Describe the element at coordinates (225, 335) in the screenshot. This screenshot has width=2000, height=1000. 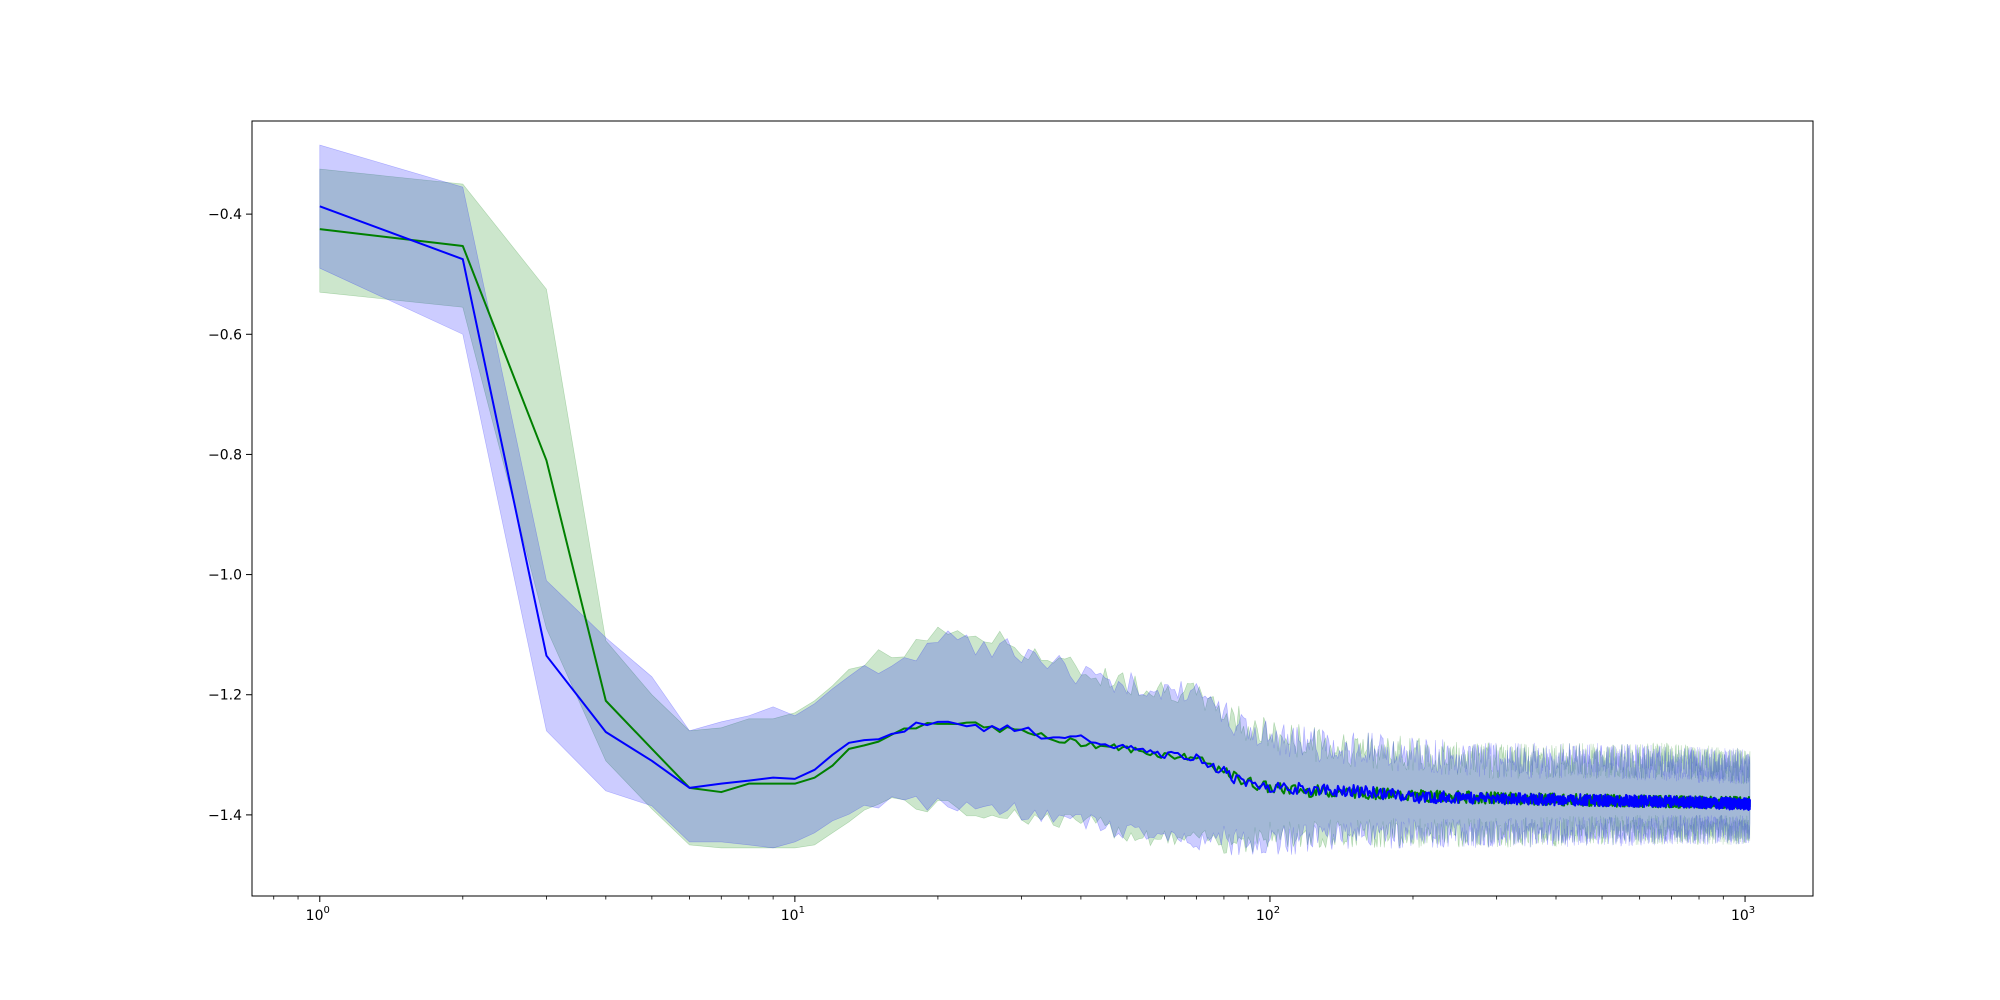
I see `y-tick-label: −0.6` at that location.